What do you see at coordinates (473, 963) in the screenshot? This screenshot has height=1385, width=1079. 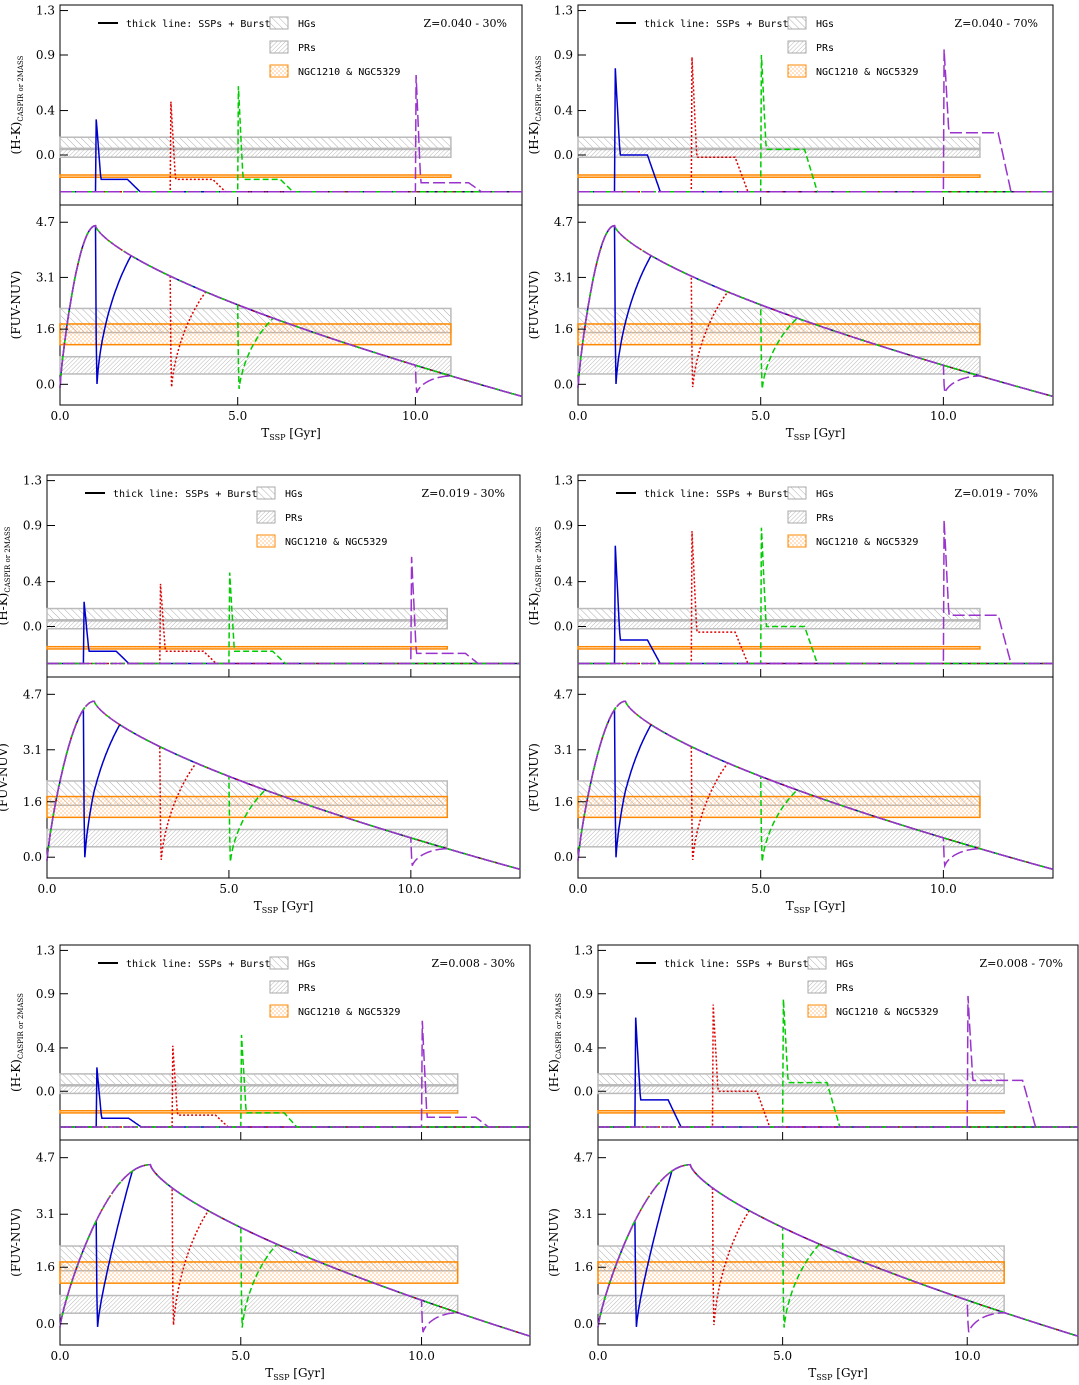 I see `panel-annotation: Z=0.008 - 30%` at bounding box center [473, 963].